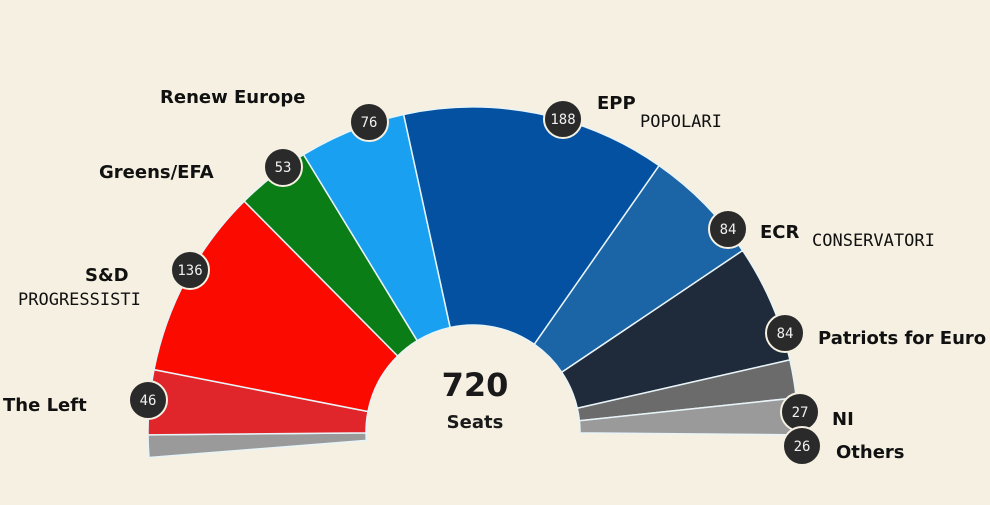 The height and width of the screenshot is (505, 990). I want to click on seat-count: 46, so click(148, 401).